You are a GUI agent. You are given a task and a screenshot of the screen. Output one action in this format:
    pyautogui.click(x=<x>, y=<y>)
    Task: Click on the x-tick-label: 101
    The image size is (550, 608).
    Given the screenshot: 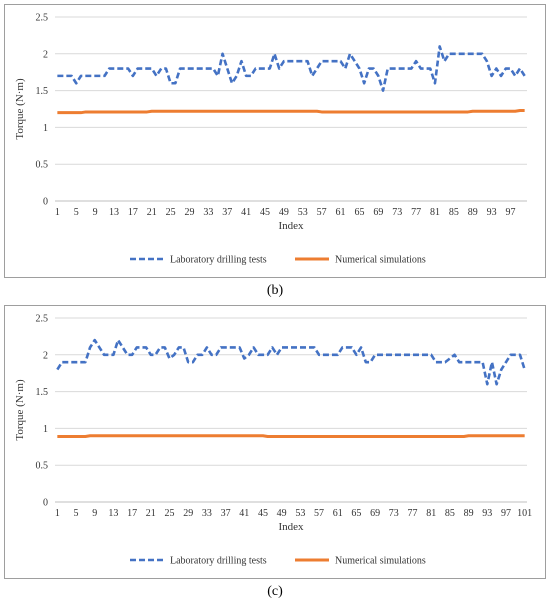 What is the action you would take?
    pyautogui.click(x=524, y=513)
    